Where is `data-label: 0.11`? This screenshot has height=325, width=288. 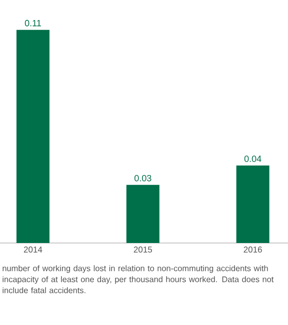
data-label: 0.11 is located at coordinates (32, 23).